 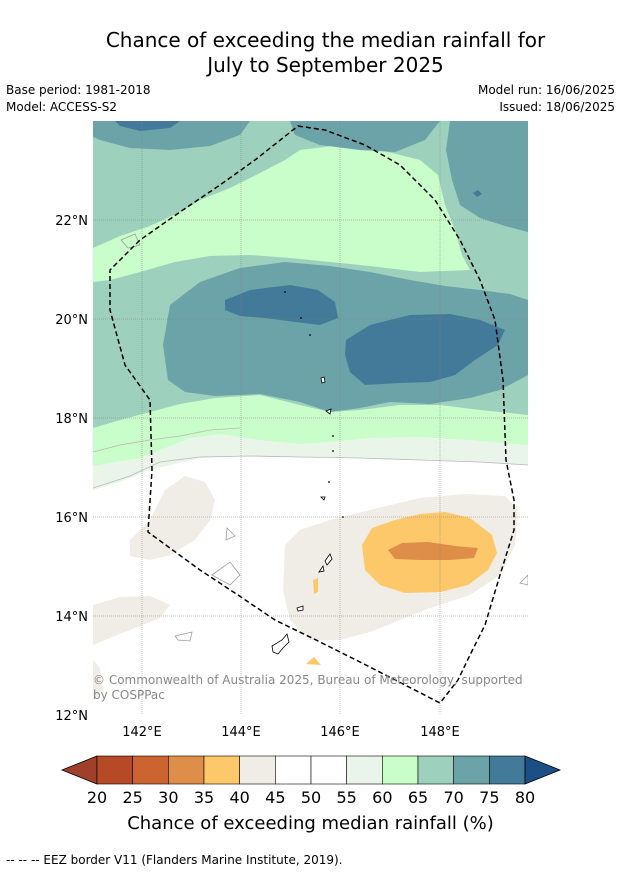 I want to click on zone-75-80-west, so click(x=281, y=305).